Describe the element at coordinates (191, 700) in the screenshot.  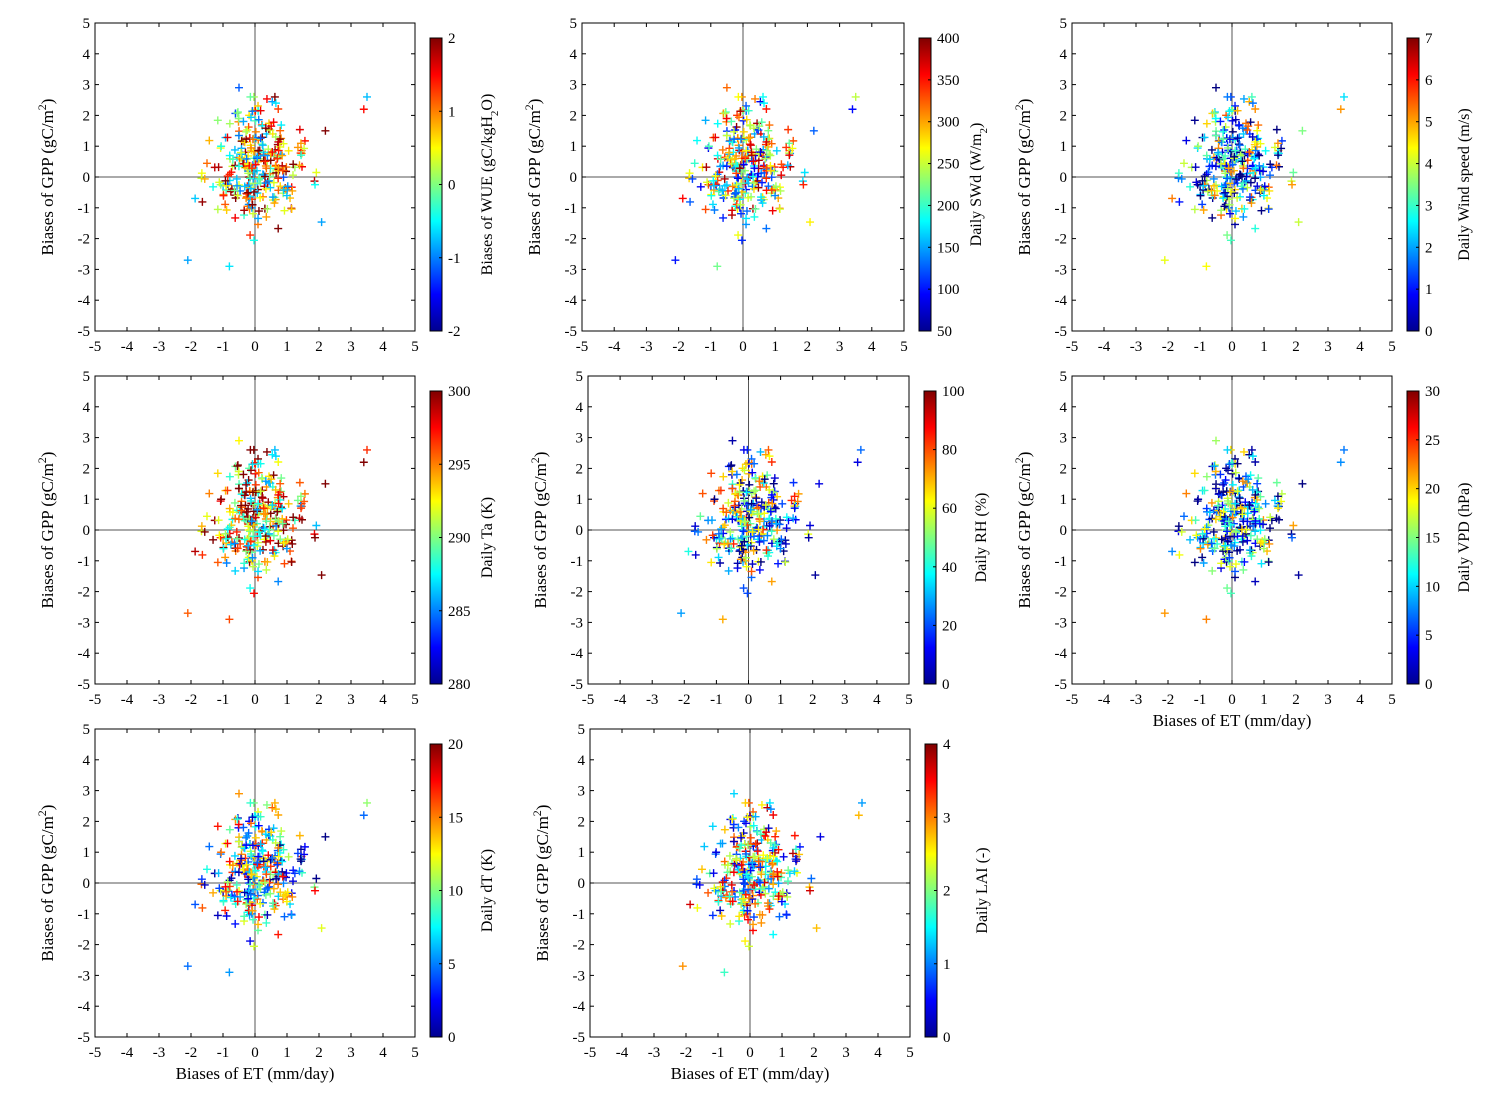
I see `x-tick-label: -2` at that location.